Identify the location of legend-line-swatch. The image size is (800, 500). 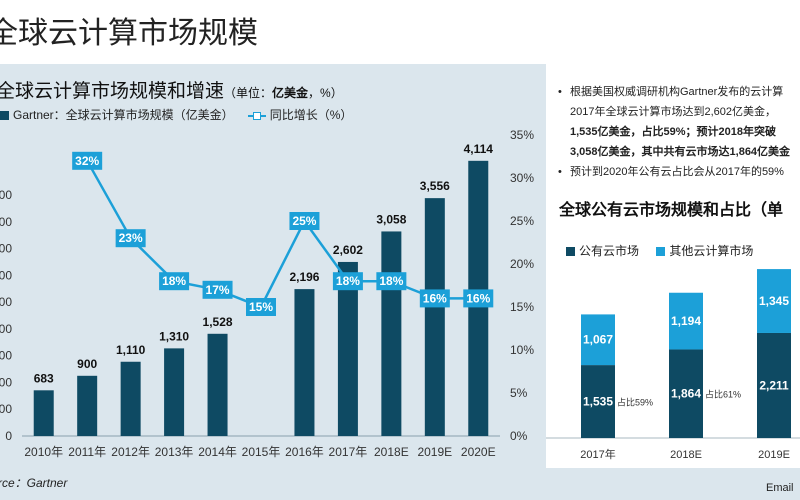
(256, 115).